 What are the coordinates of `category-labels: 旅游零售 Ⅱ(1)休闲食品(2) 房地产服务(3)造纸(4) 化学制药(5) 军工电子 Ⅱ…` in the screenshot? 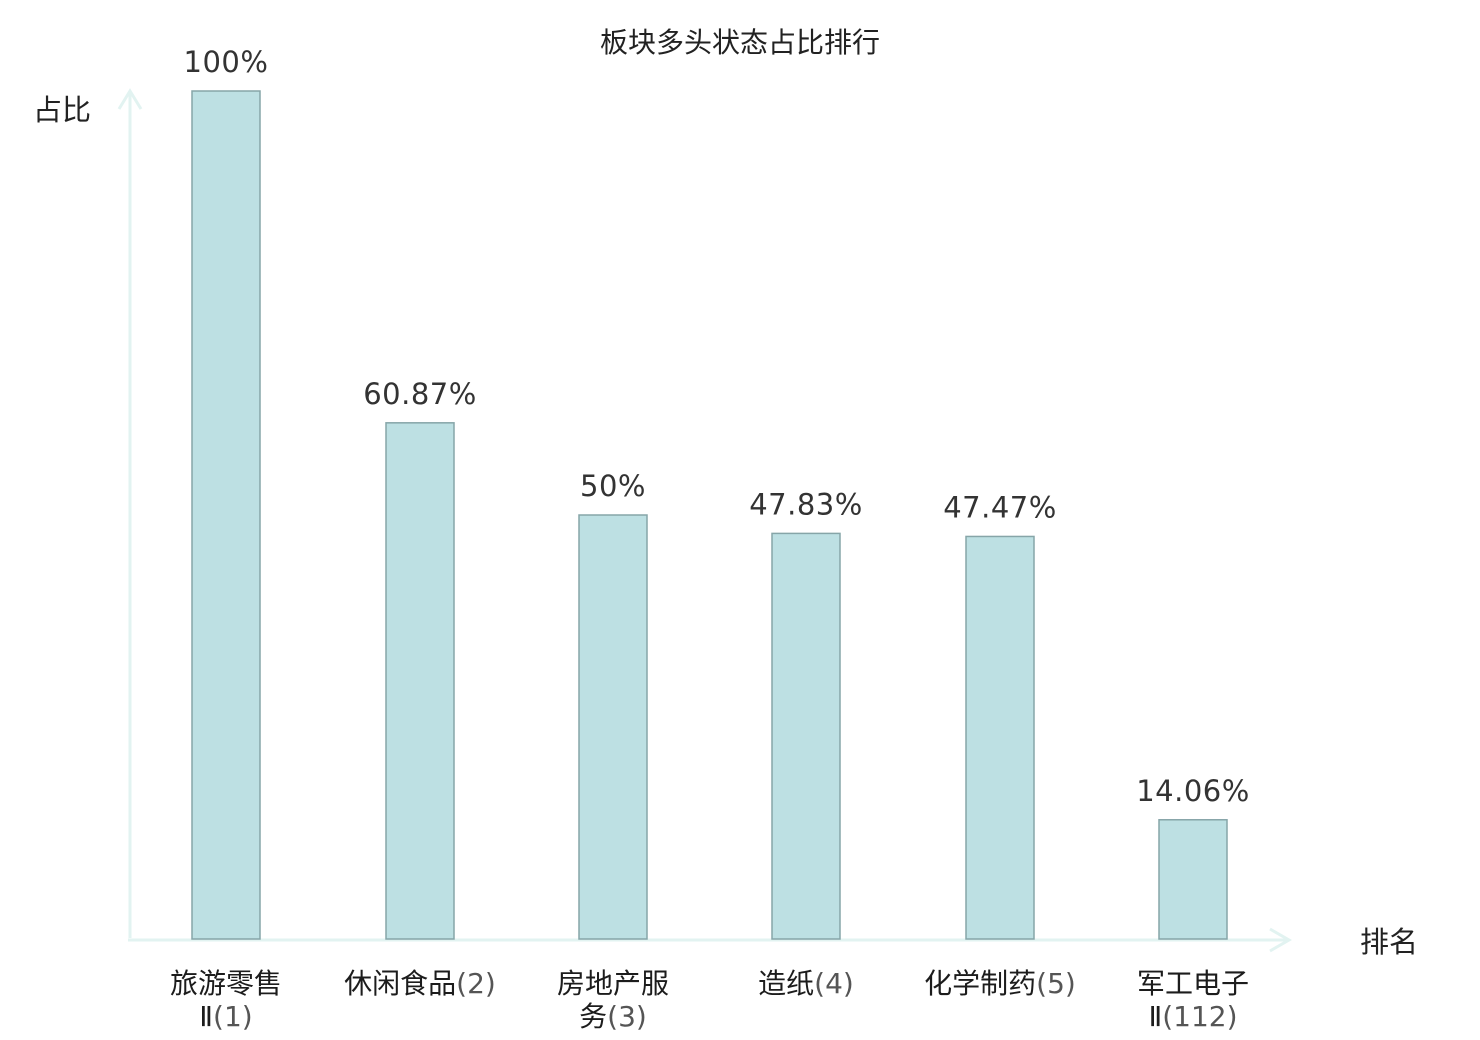 It's located at (709, 1000).